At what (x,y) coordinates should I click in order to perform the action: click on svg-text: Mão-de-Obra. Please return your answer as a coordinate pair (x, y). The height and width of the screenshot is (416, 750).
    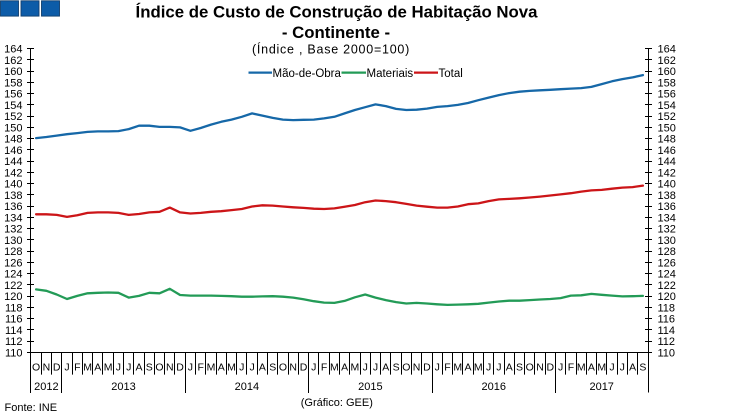
    Looking at the image, I should click on (307, 74).